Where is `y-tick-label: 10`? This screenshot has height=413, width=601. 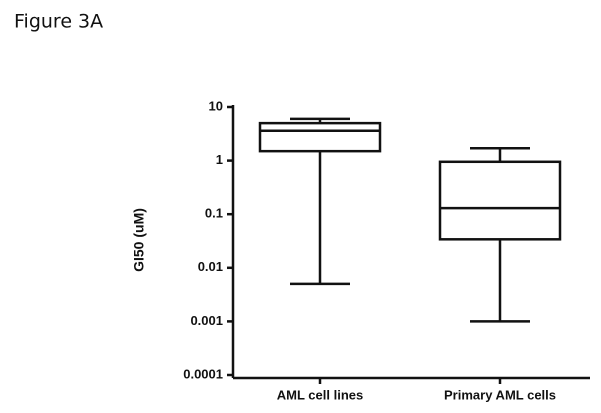
y-tick-label: 10 is located at coordinates (216, 105).